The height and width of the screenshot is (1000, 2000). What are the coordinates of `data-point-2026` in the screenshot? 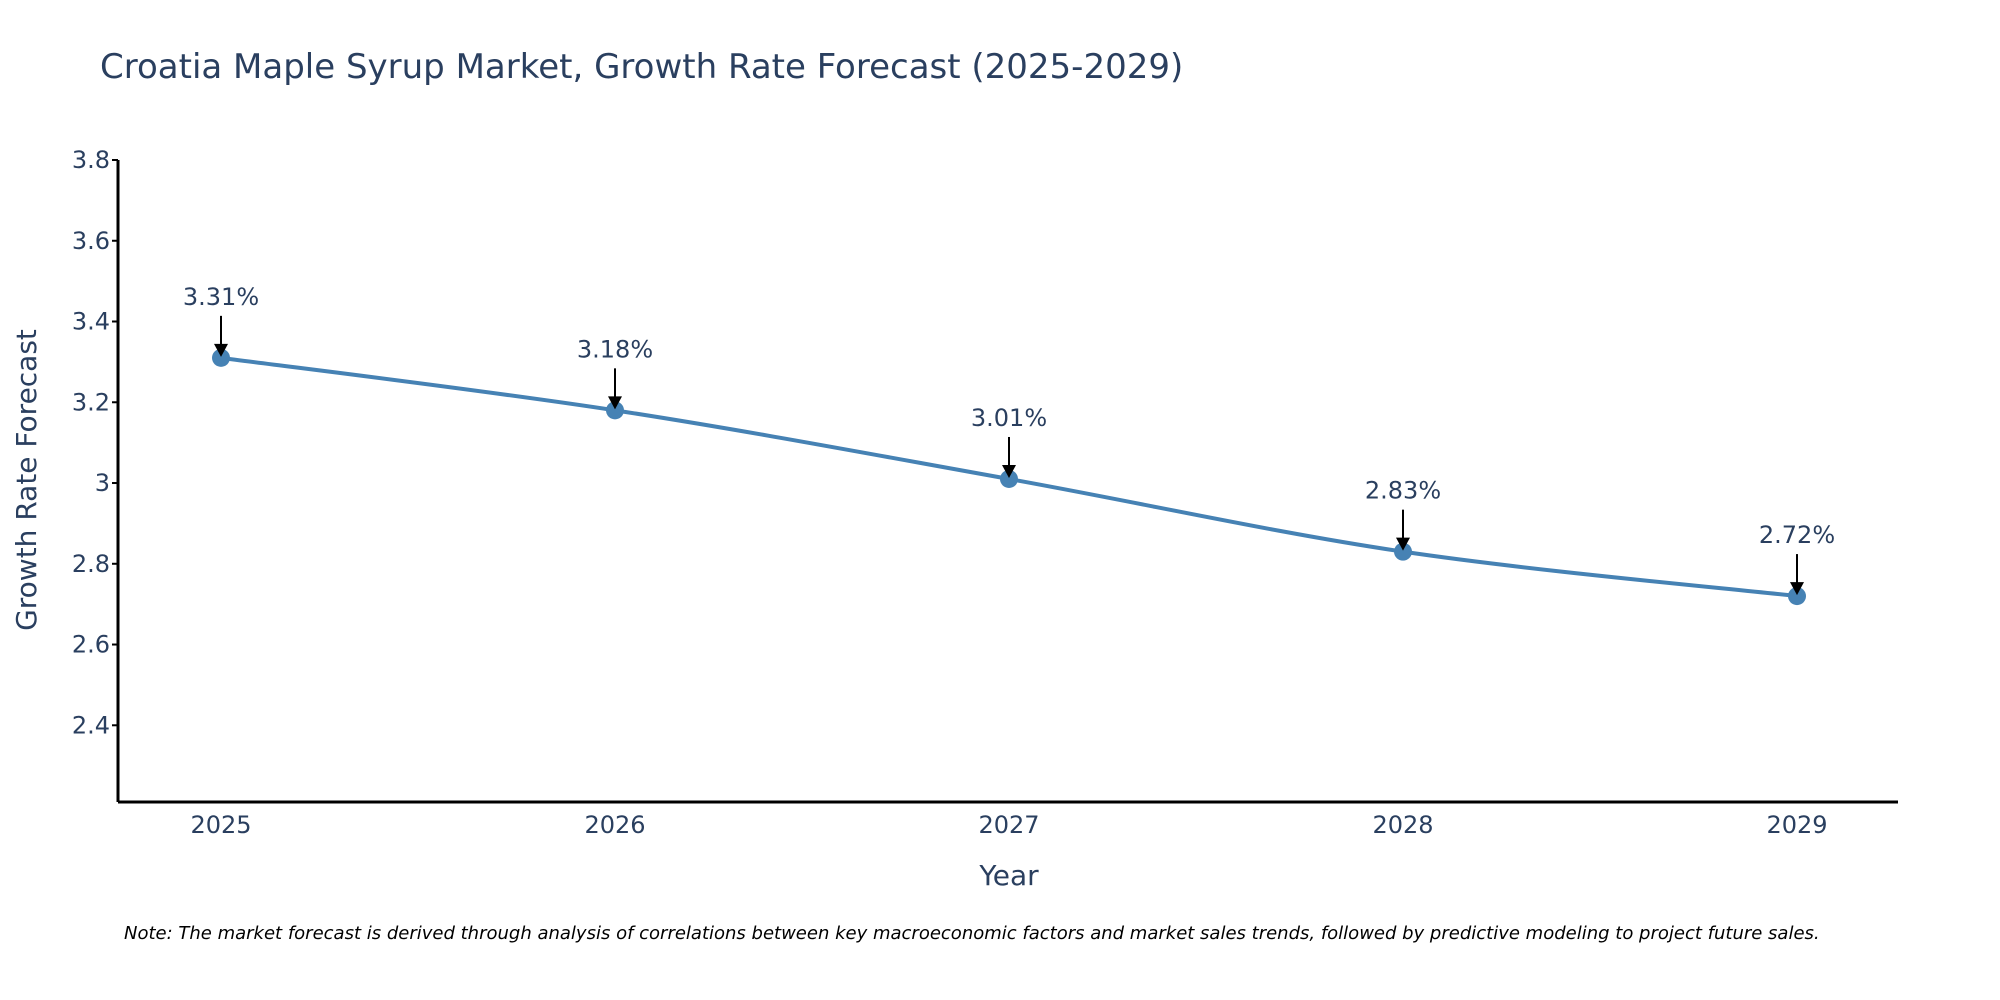 It's located at (615, 410).